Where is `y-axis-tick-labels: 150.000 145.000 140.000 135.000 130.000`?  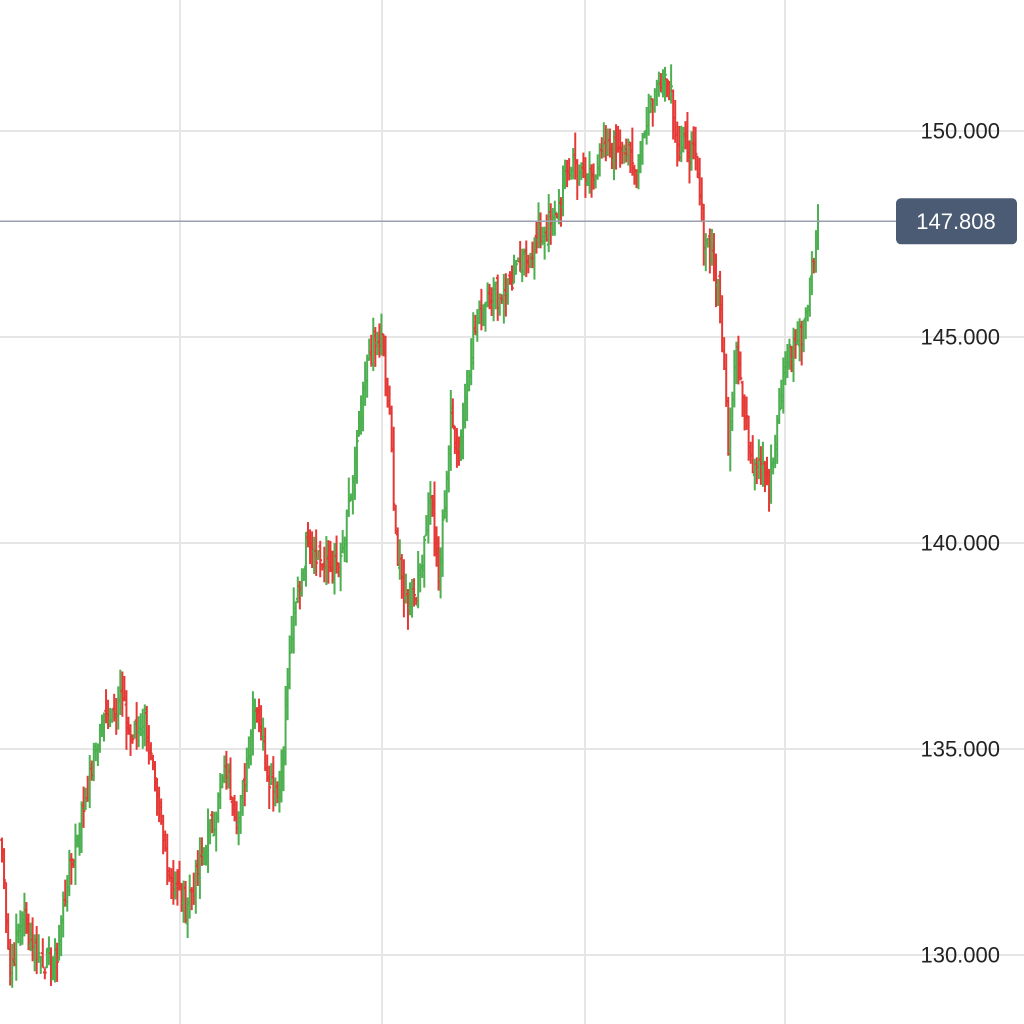 y-axis-tick-labels: 150.000 145.000 140.000 135.000 130.000 is located at coordinates (960, 543).